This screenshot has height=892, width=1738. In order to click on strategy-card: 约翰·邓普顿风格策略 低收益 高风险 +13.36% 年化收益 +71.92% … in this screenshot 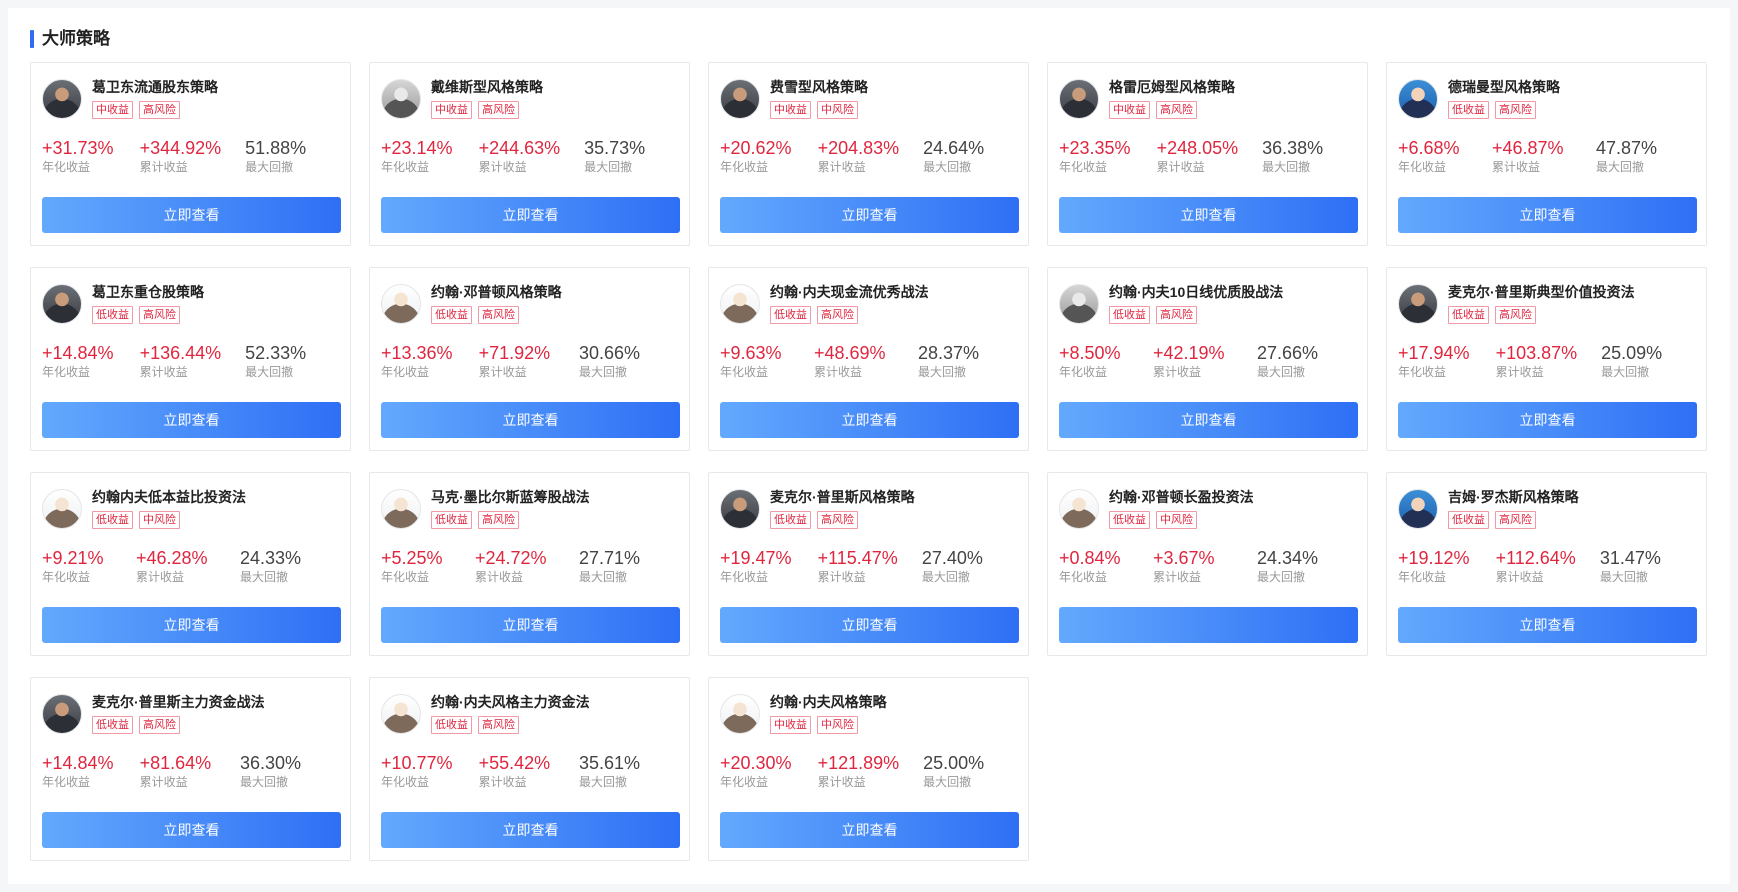, I will do `click(529, 359)`.